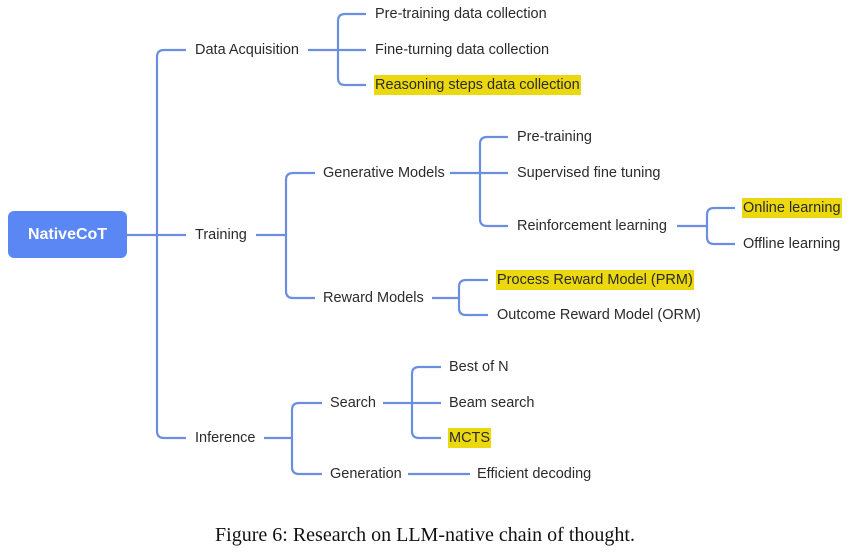 The width and height of the screenshot is (850, 555). What do you see at coordinates (67, 234) in the screenshot?
I see `root-node: NativeCoT` at bounding box center [67, 234].